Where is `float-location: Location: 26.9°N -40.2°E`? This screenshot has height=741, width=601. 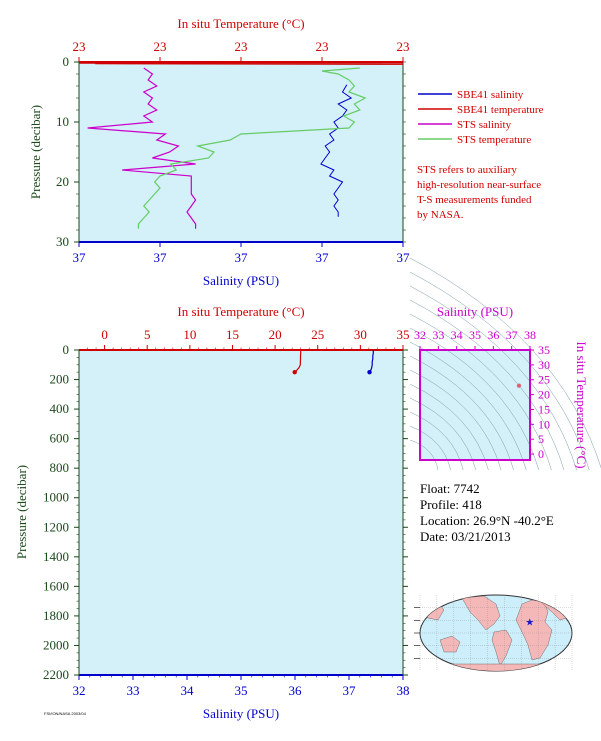 float-location: Location: 26.9°N -40.2°E is located at coordinates (487, 520).